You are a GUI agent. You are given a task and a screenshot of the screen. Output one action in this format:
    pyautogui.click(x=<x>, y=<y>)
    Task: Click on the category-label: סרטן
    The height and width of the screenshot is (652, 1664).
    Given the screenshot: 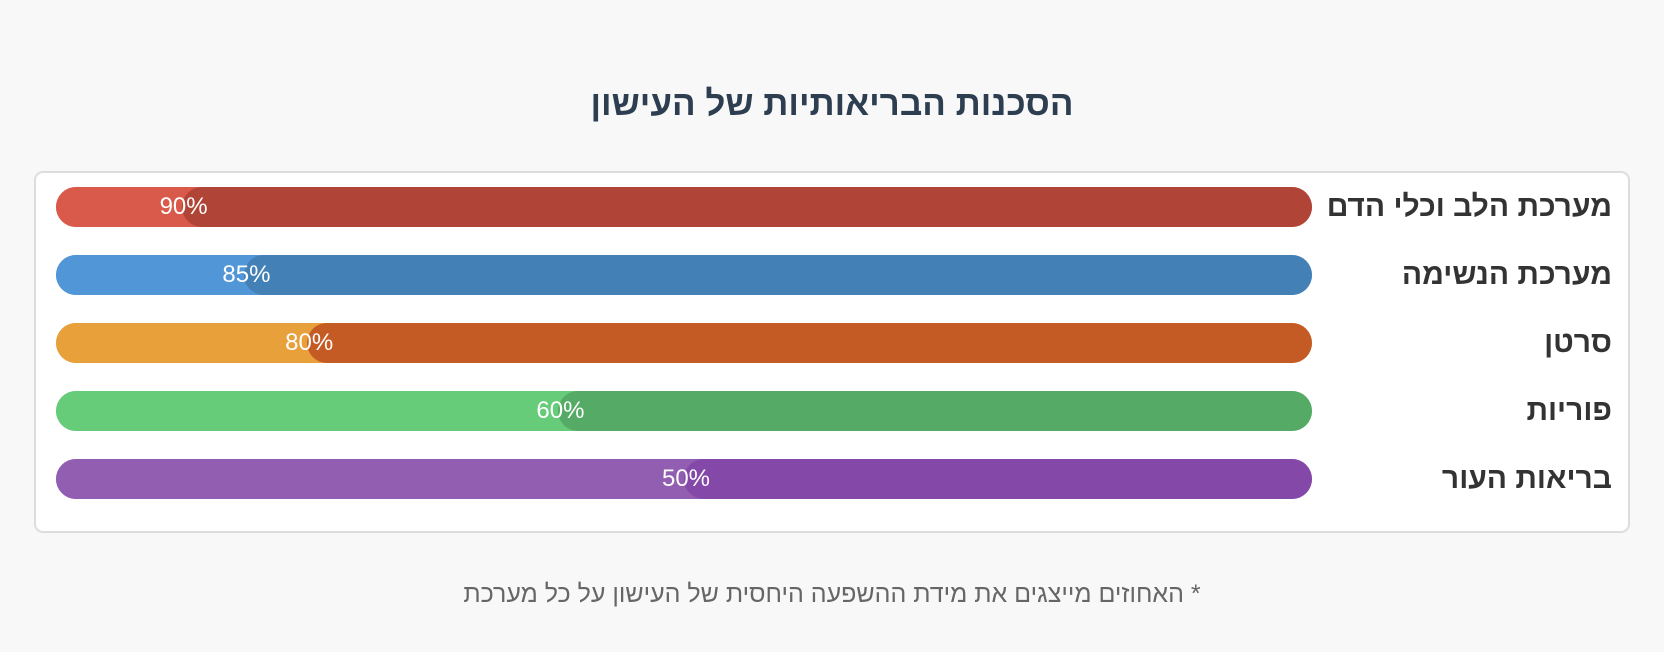 What is the action you would take?
    pyautogui.click(x=1578, y=342)
    